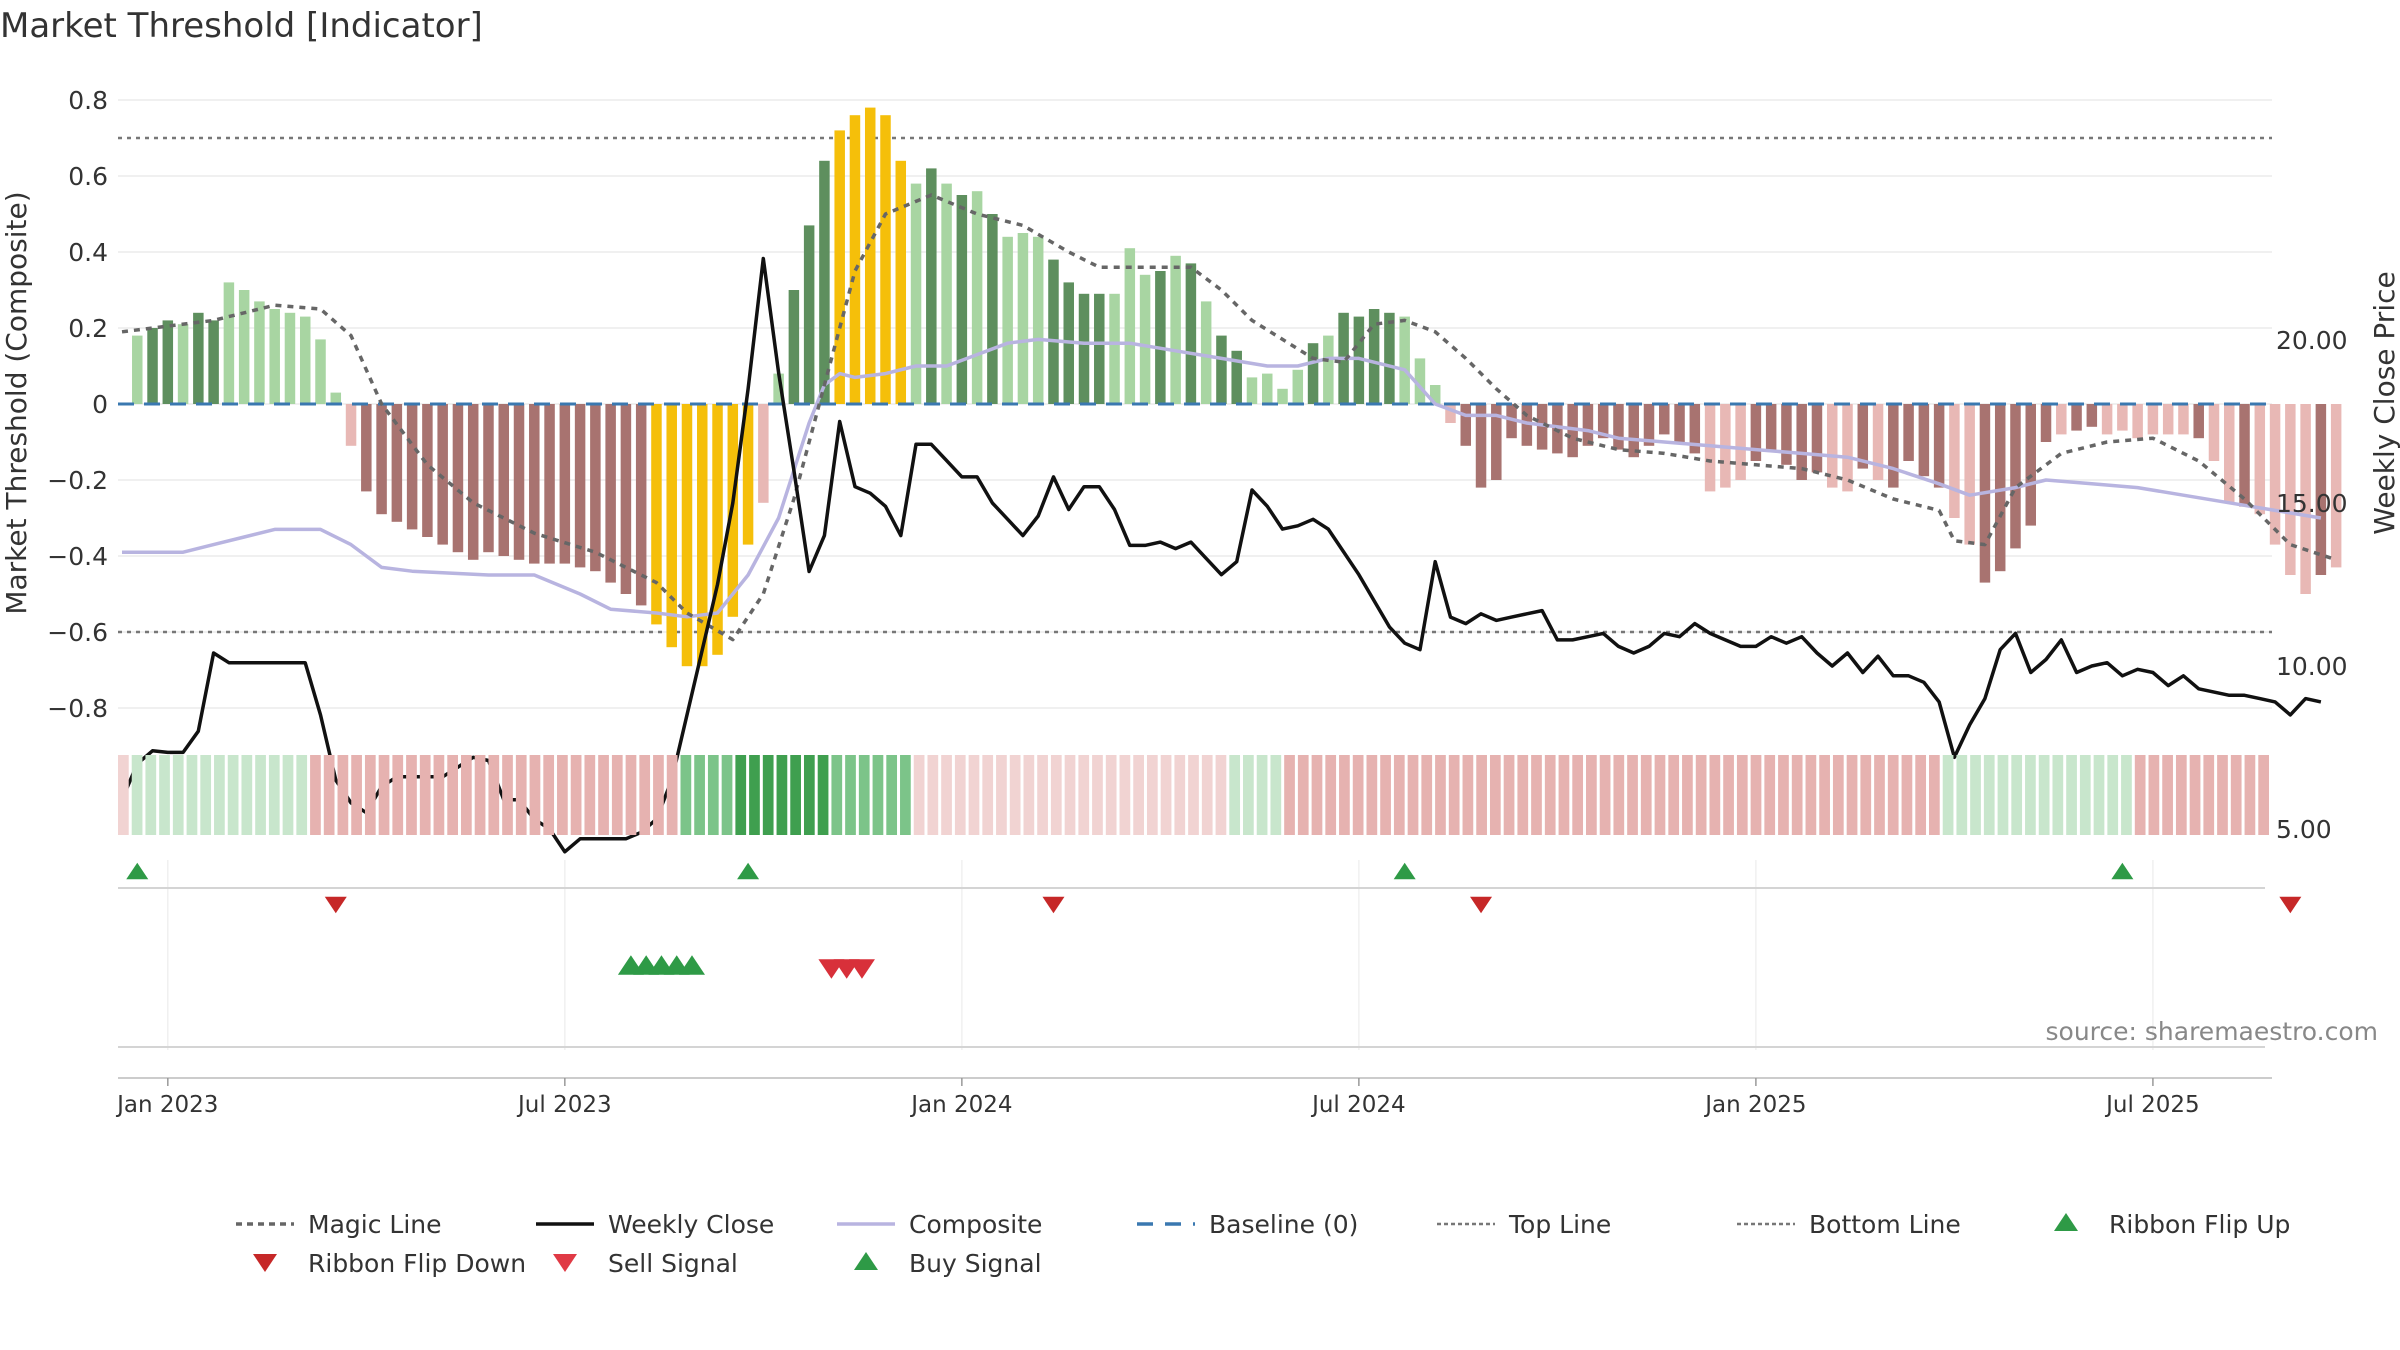 The width and height of the screenshot is (2400, 1350). What do you see at coordinates (77, 556) in the screenshot?
I see `y-tick-label: −0.4` at bounding box center [77, 556].